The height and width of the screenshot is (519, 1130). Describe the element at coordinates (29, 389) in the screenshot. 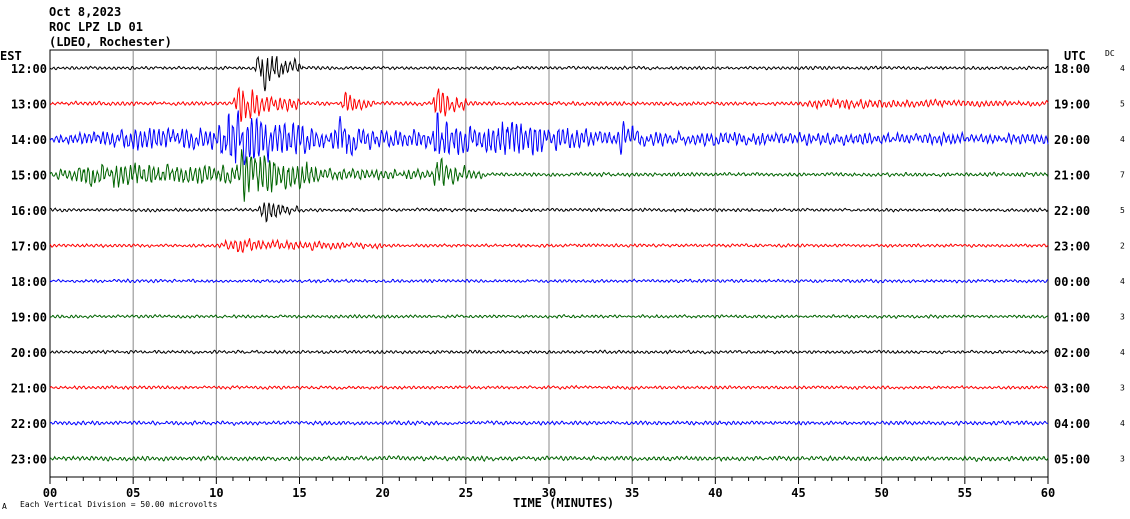

I see `est-hour-label: 21:00` at that location.